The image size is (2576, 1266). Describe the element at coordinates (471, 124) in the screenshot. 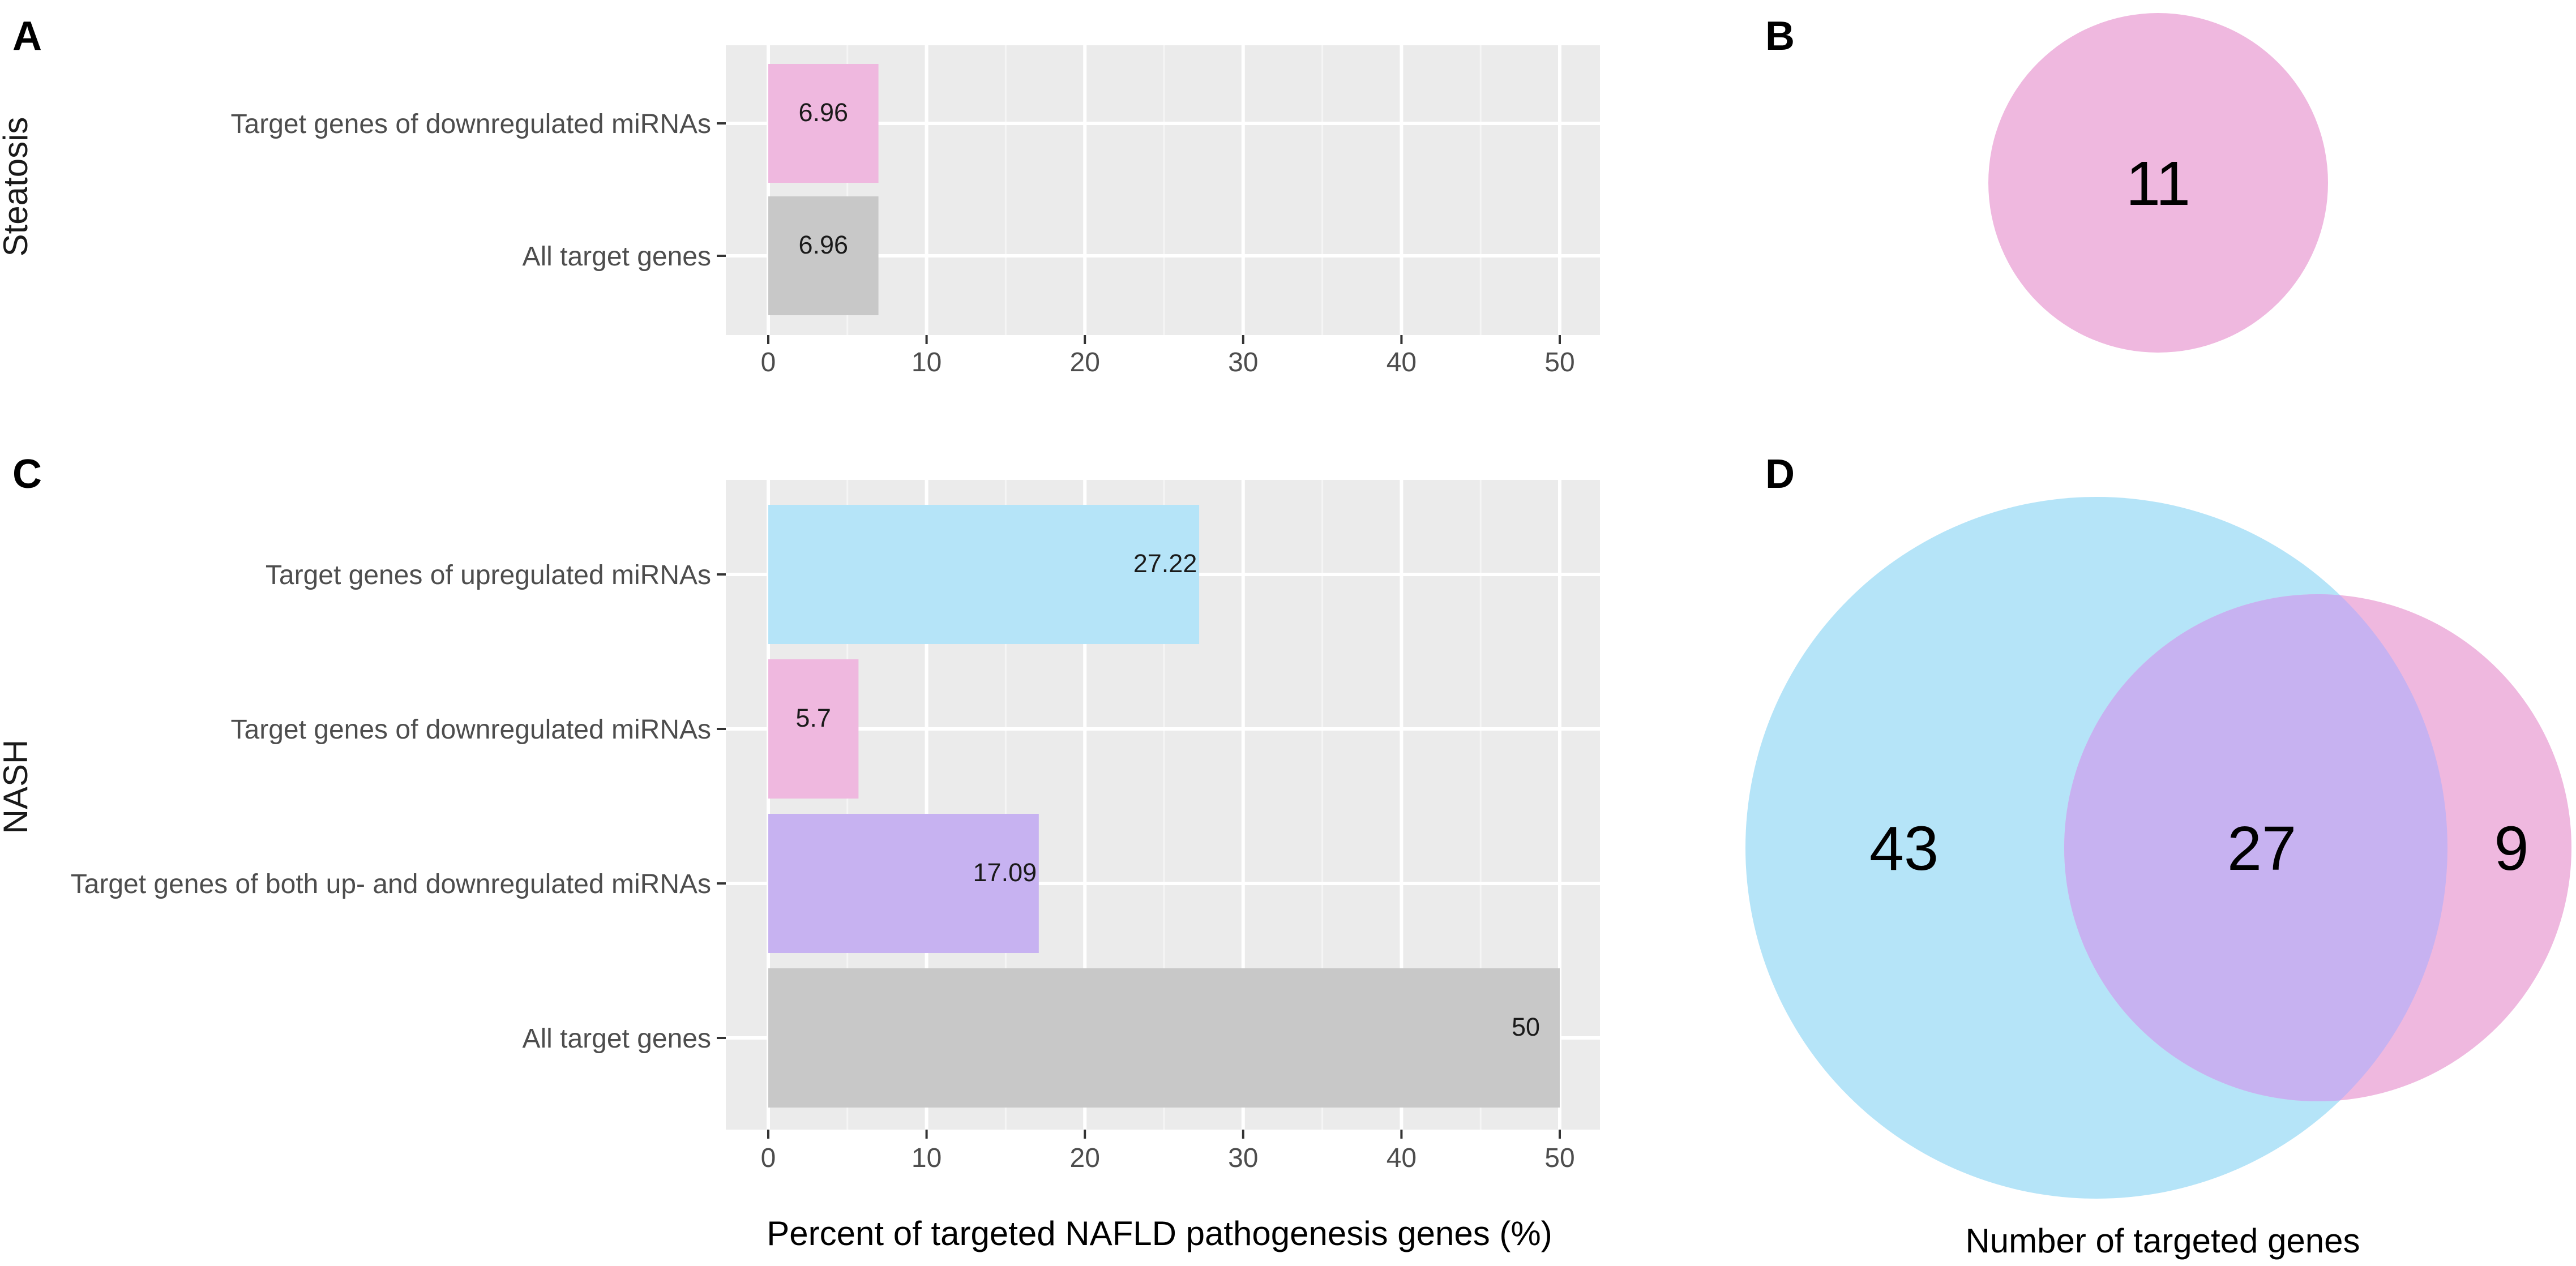

I see `category-label-a-1: Target genes of downregulated miRNAs` at that location.